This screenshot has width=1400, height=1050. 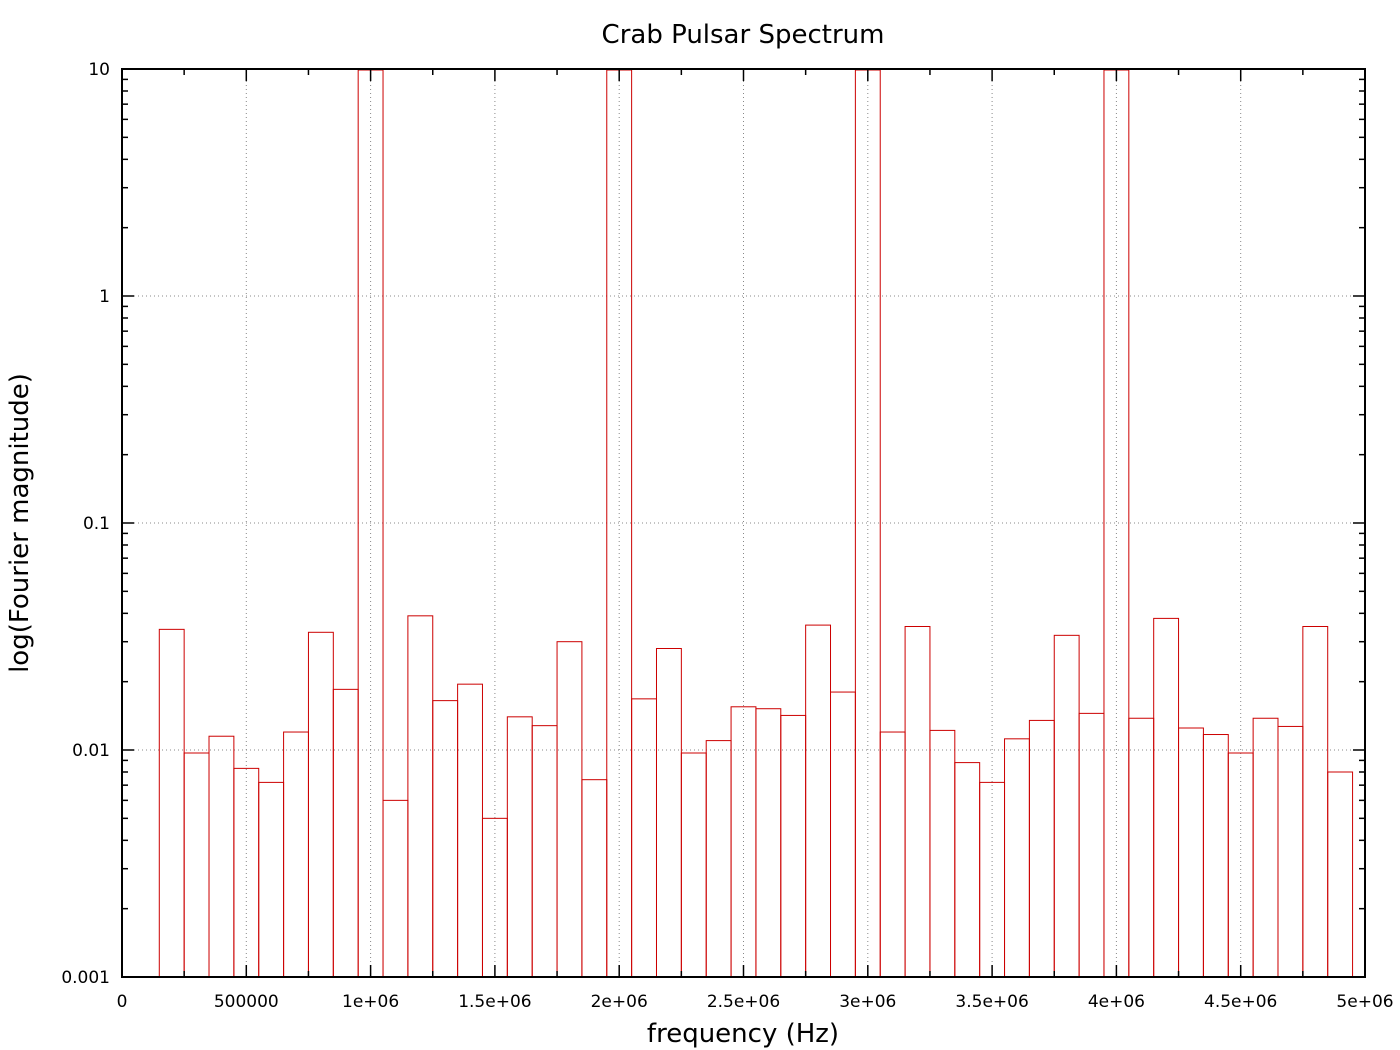 I want to click on x-tick-label: 5e+06, so click(x=1364, y=1002).